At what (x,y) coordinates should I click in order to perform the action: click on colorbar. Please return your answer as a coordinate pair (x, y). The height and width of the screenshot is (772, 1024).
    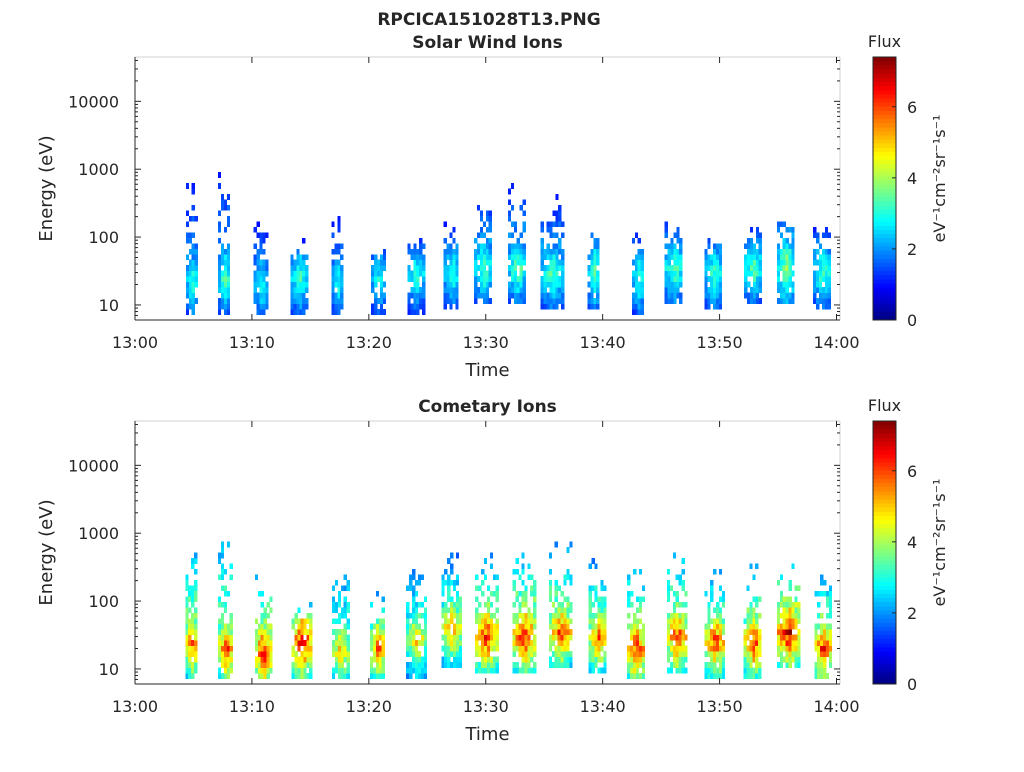
    Looking at the image, I should click on (884, 553).